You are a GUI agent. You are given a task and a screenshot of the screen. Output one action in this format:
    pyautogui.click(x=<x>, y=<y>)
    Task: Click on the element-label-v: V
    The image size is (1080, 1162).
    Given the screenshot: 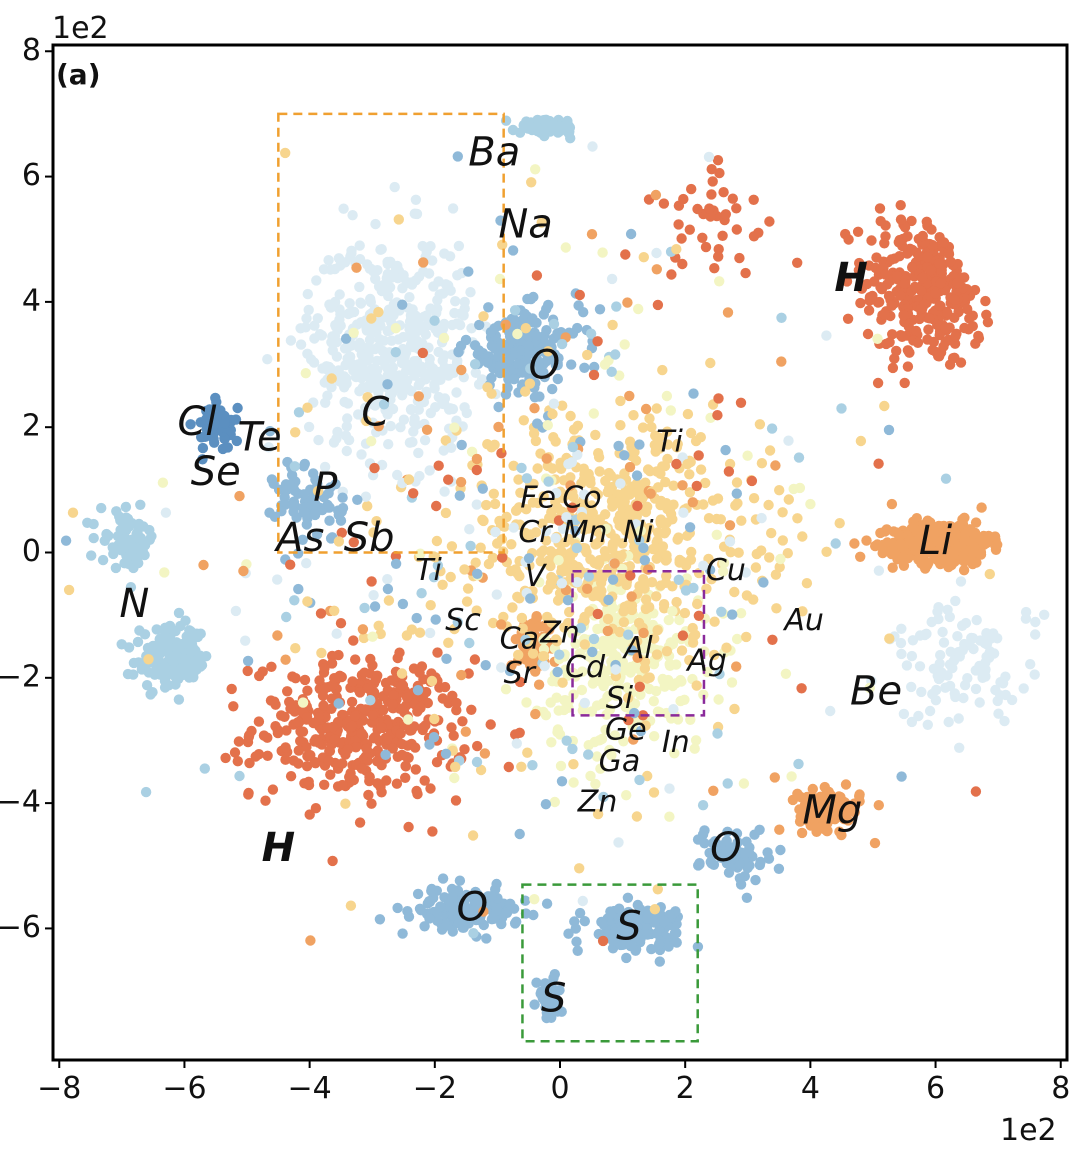 What is the action you would take?
    pyautogui.click(x=536, y=576)
    